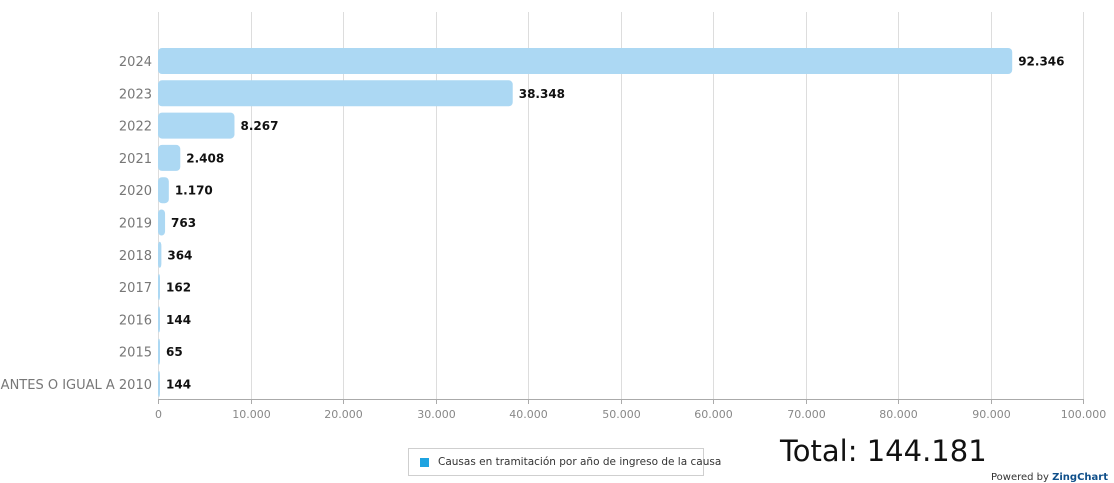  I want to click on bar-2023, so click(335, 93).